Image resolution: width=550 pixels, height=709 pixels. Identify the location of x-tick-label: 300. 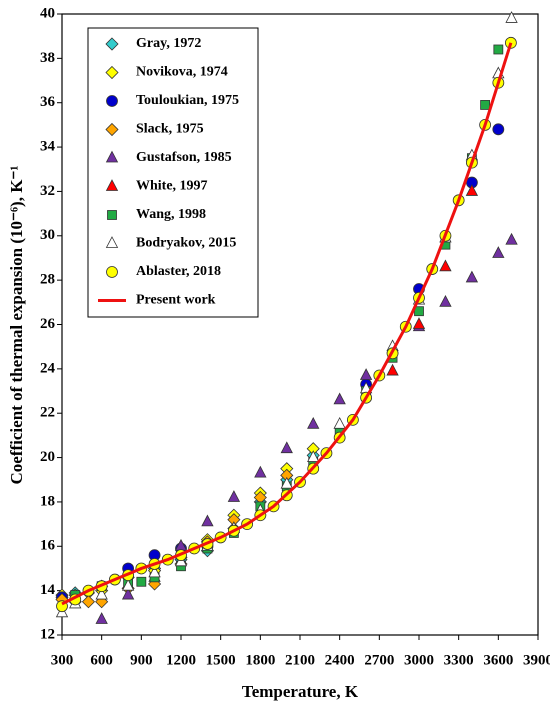
(62, 660).